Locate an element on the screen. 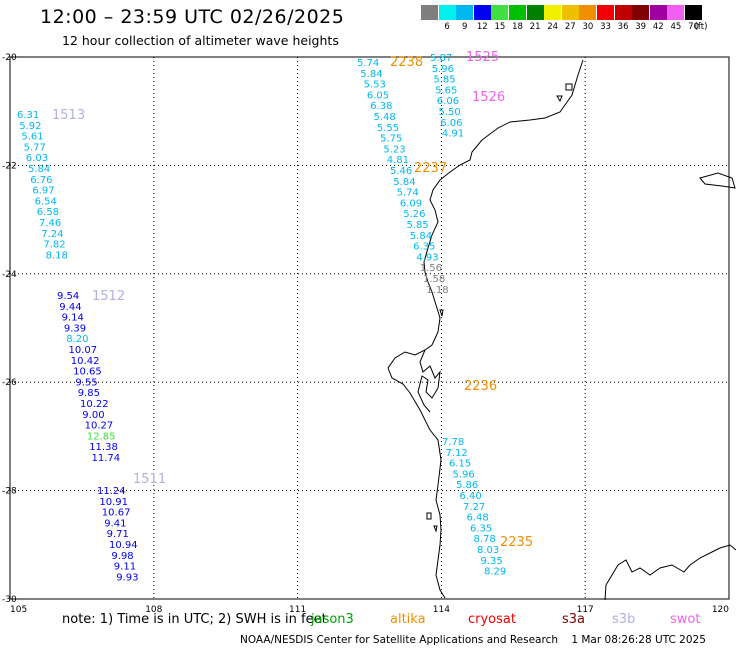 The image size is (740, 650). legend-label: 42 is located at coordinates (658, 27).